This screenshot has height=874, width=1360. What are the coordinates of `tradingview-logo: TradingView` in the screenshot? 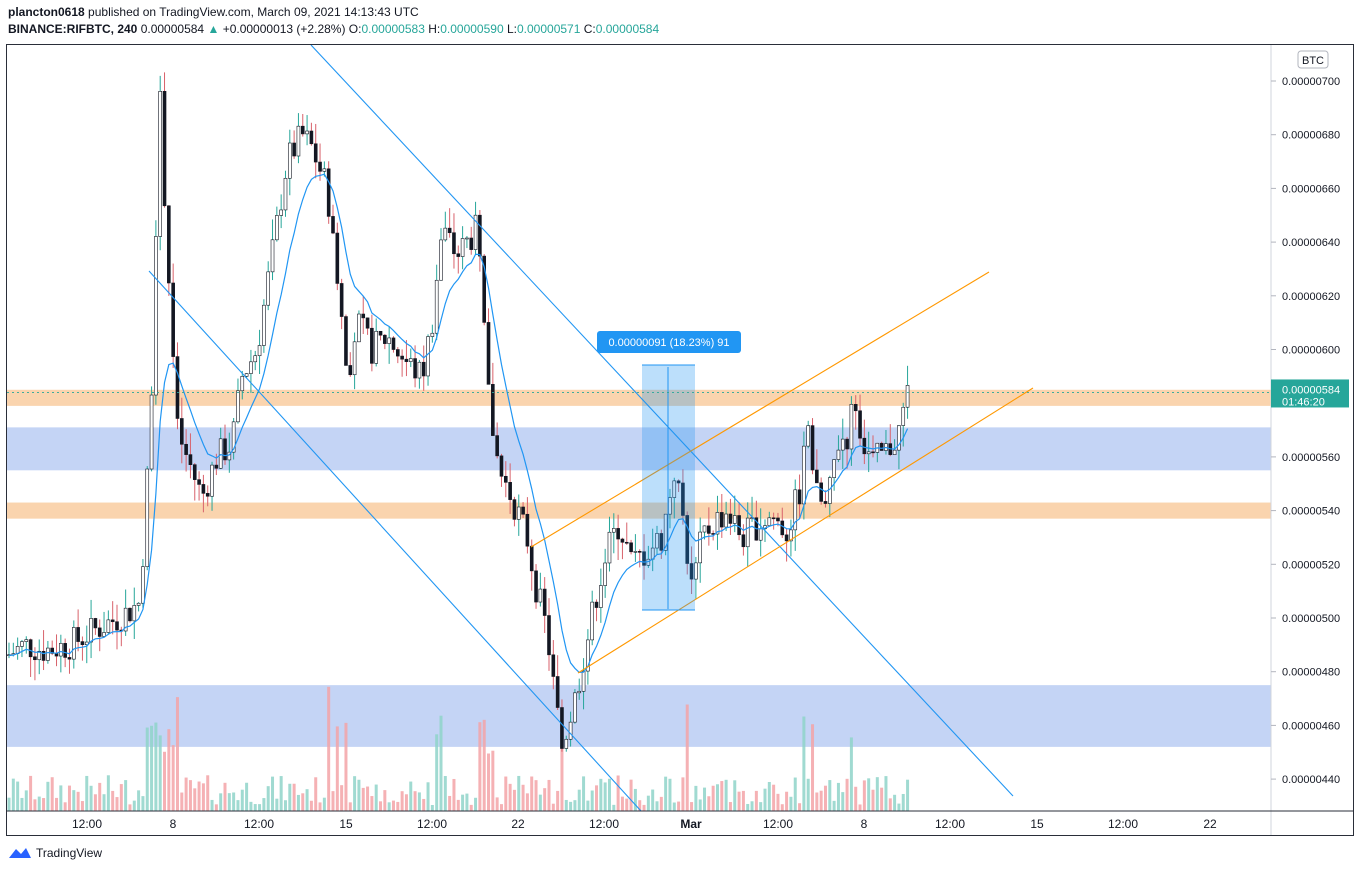 It's located at (55, 853).